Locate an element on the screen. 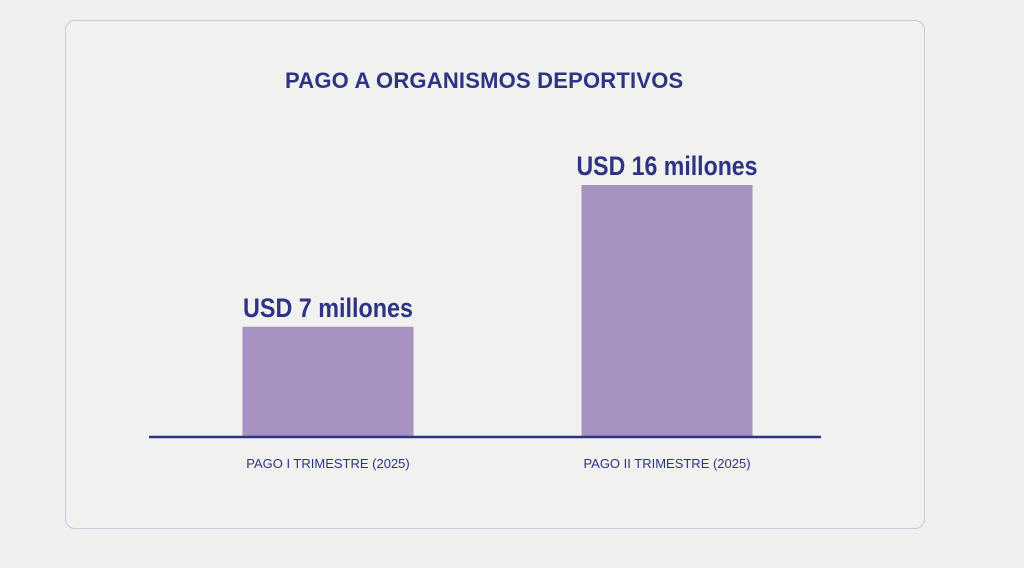 The width and height of the screenshot is (1024, 568). data-label-1: USD 7 millones is located at coordinates (328, 308).